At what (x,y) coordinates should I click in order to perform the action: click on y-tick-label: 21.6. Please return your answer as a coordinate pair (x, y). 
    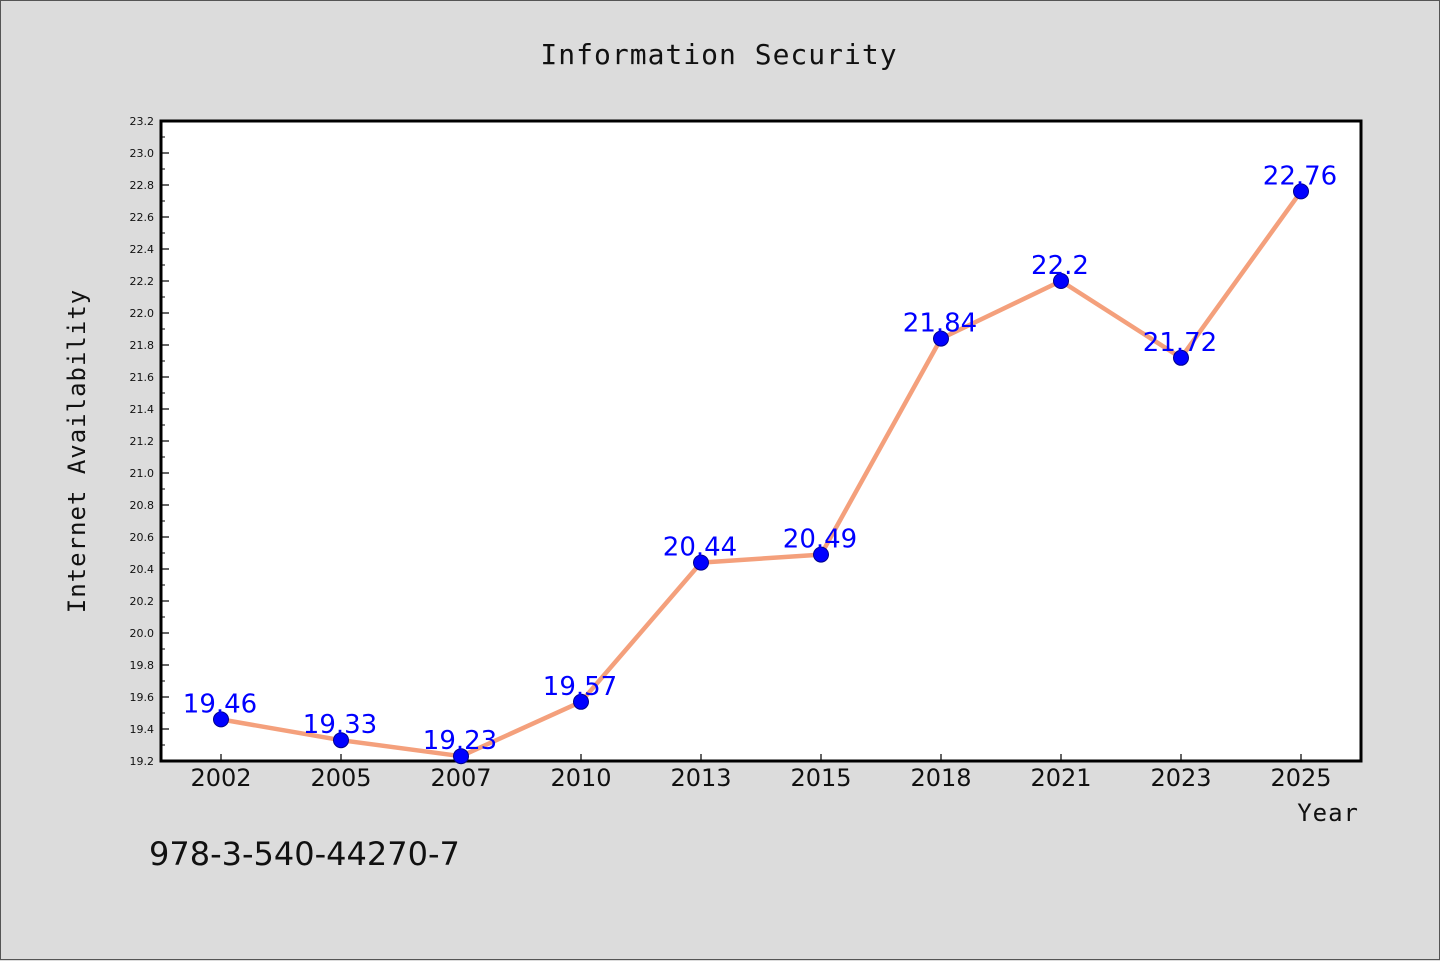
    Looking at the image, I should click on (142, 377).